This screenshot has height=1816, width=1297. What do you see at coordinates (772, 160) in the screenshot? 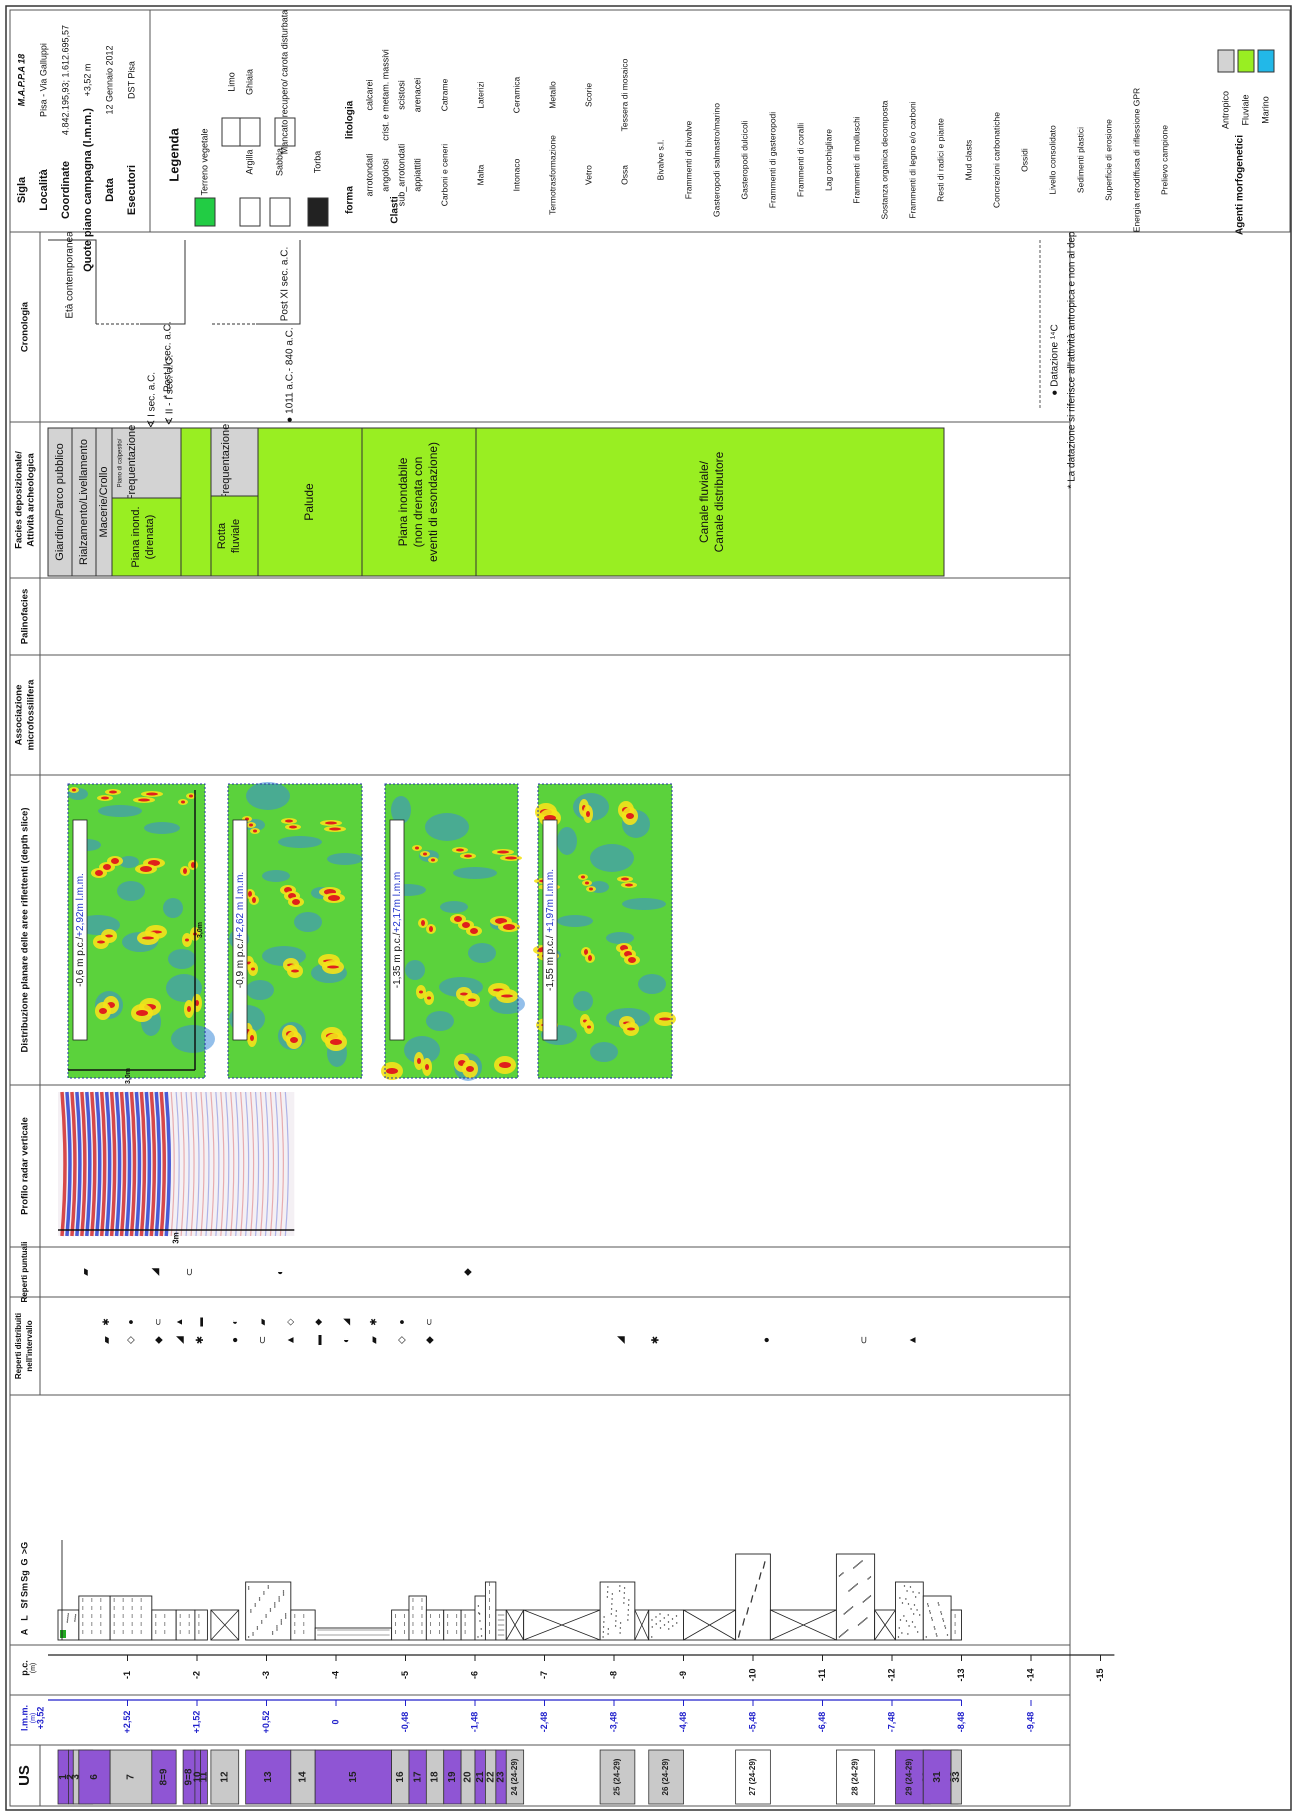
I see `legend-item-17: Frammenti di gasteropodi` at bounding box center [772, 160].